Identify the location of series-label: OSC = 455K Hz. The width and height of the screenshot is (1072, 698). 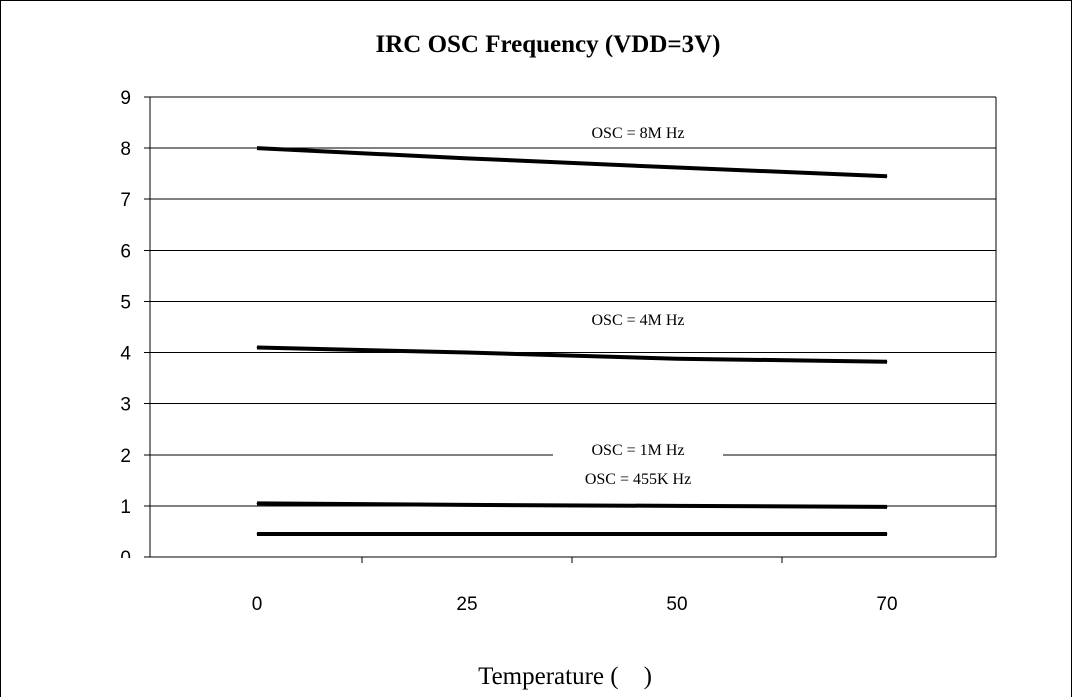
(638, 479).